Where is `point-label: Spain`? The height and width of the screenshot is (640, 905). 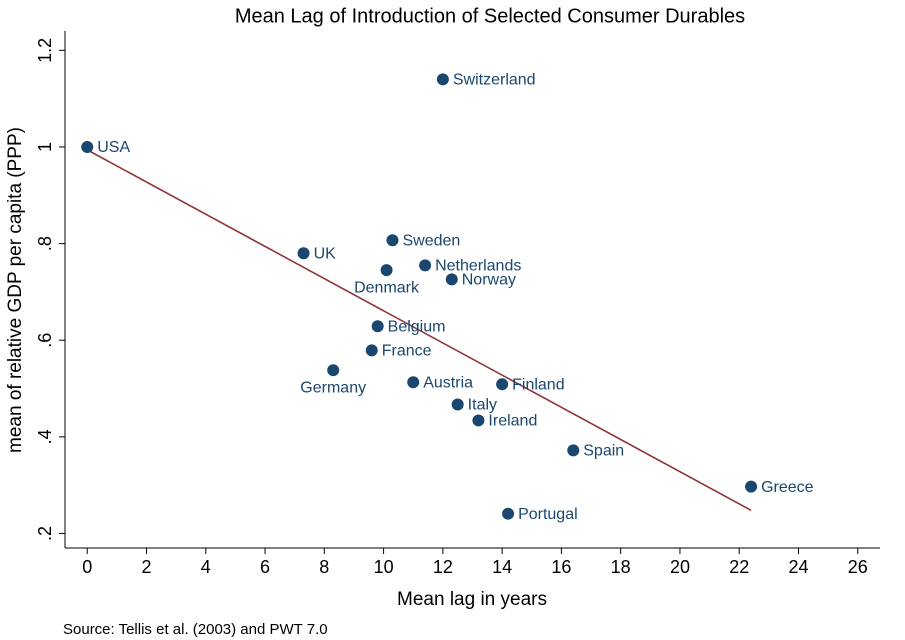
point-label: Spain is located at coordinates (603, 451).